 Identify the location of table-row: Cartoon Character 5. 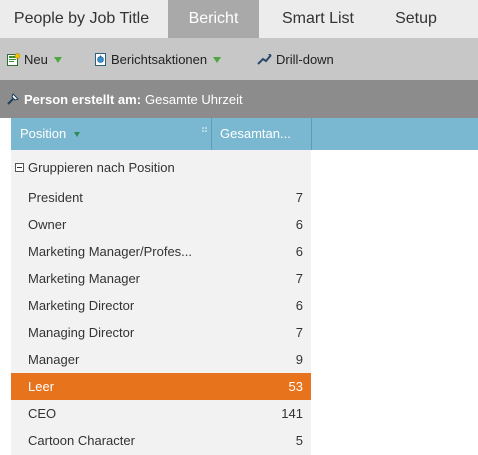
(161, 440).